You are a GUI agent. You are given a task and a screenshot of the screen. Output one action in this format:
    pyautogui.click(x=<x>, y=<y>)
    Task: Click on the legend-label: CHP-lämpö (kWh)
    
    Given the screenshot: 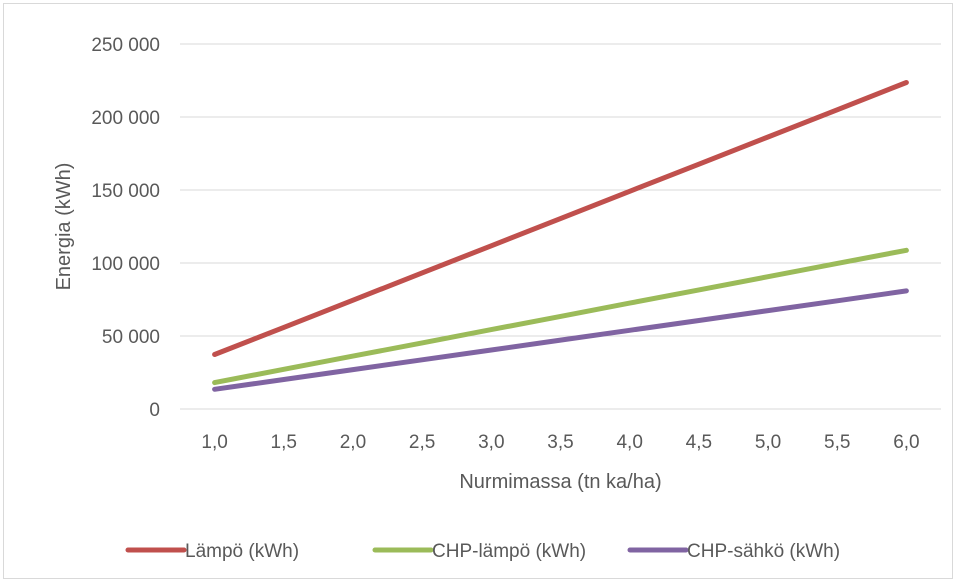 What is the action you would take?
    pyautogui.click(x=509, y=551)
    